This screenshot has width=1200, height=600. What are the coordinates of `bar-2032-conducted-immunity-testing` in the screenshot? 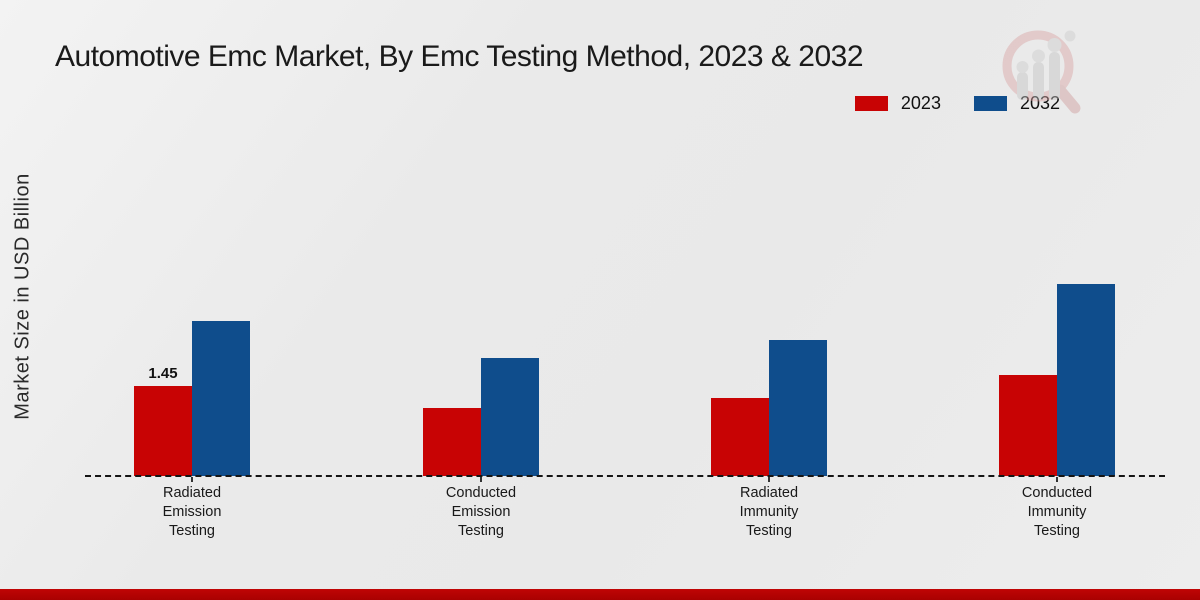 It's located at (1086, 380).